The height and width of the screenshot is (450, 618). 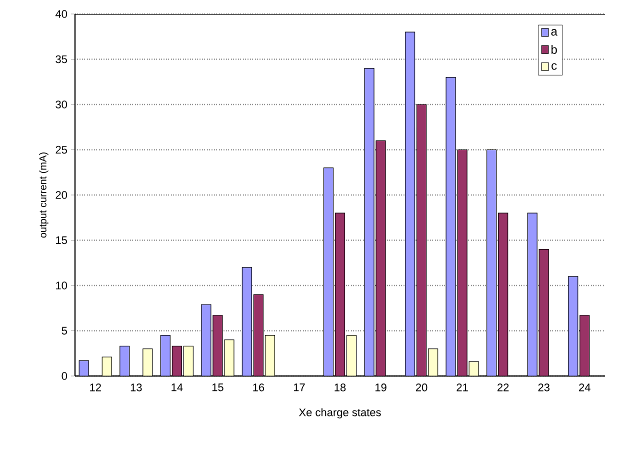 I want to click on legend-label: a, so click(x=554, y=32).